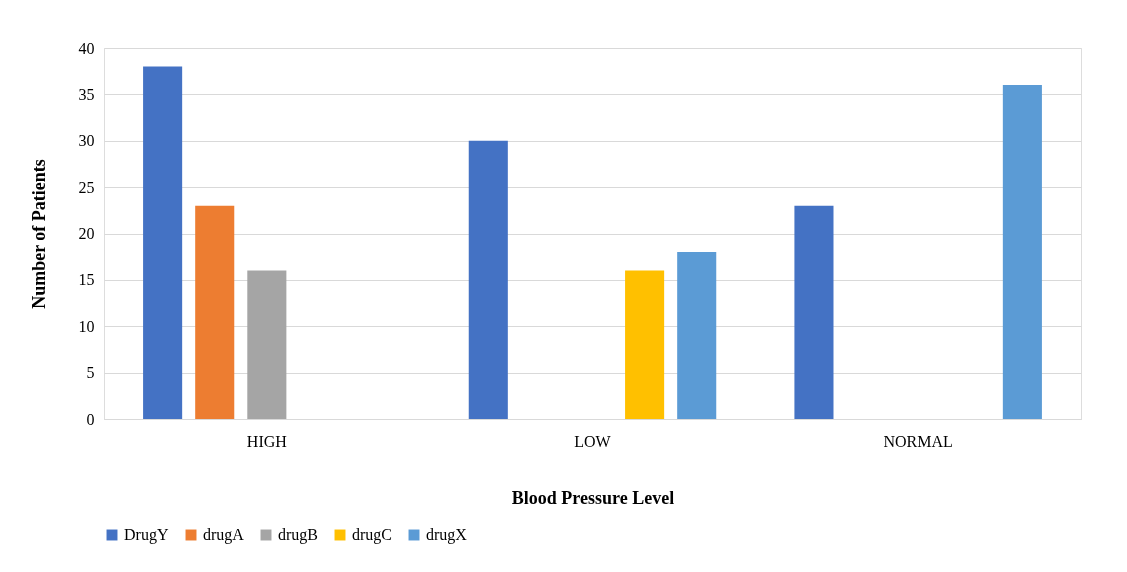  Describe the element at coordinates (146, 535) in the screenshot. I see `legend-label: DrugY` at that location.